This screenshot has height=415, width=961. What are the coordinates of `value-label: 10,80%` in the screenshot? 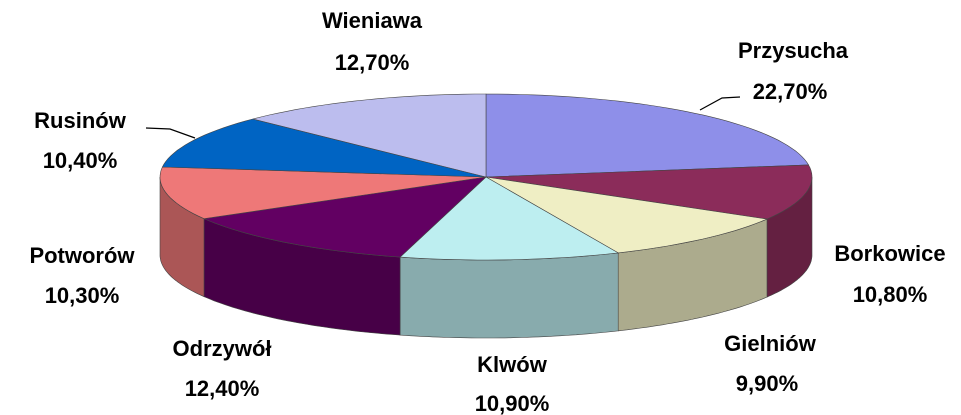 It's located at (890, 294).